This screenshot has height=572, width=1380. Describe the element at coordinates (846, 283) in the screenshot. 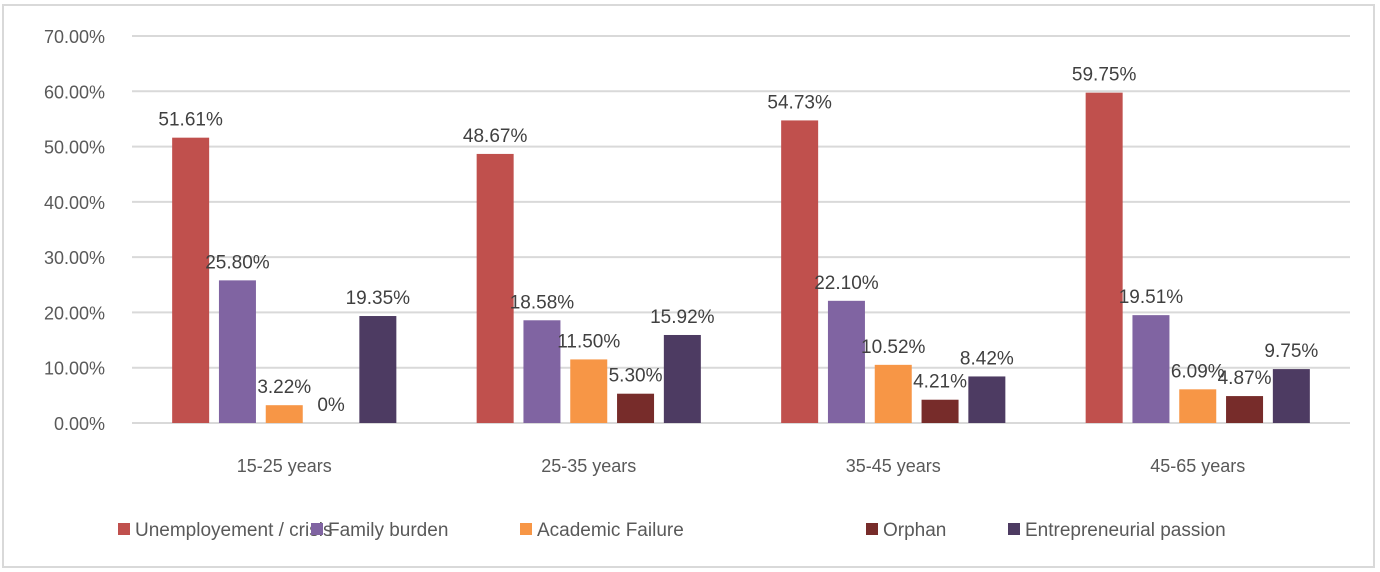

I see `data-label: 22.10%` at that location.